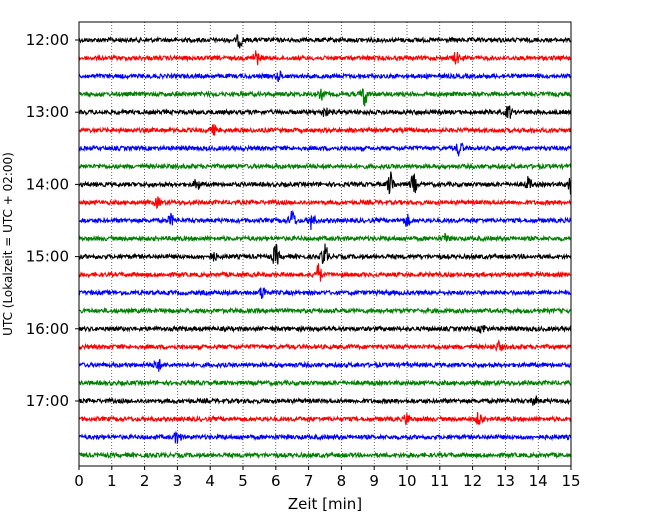  I want to click on y-axis-label: UTC (Lokalzeit = UTC + 02:00), so click(8, 244).